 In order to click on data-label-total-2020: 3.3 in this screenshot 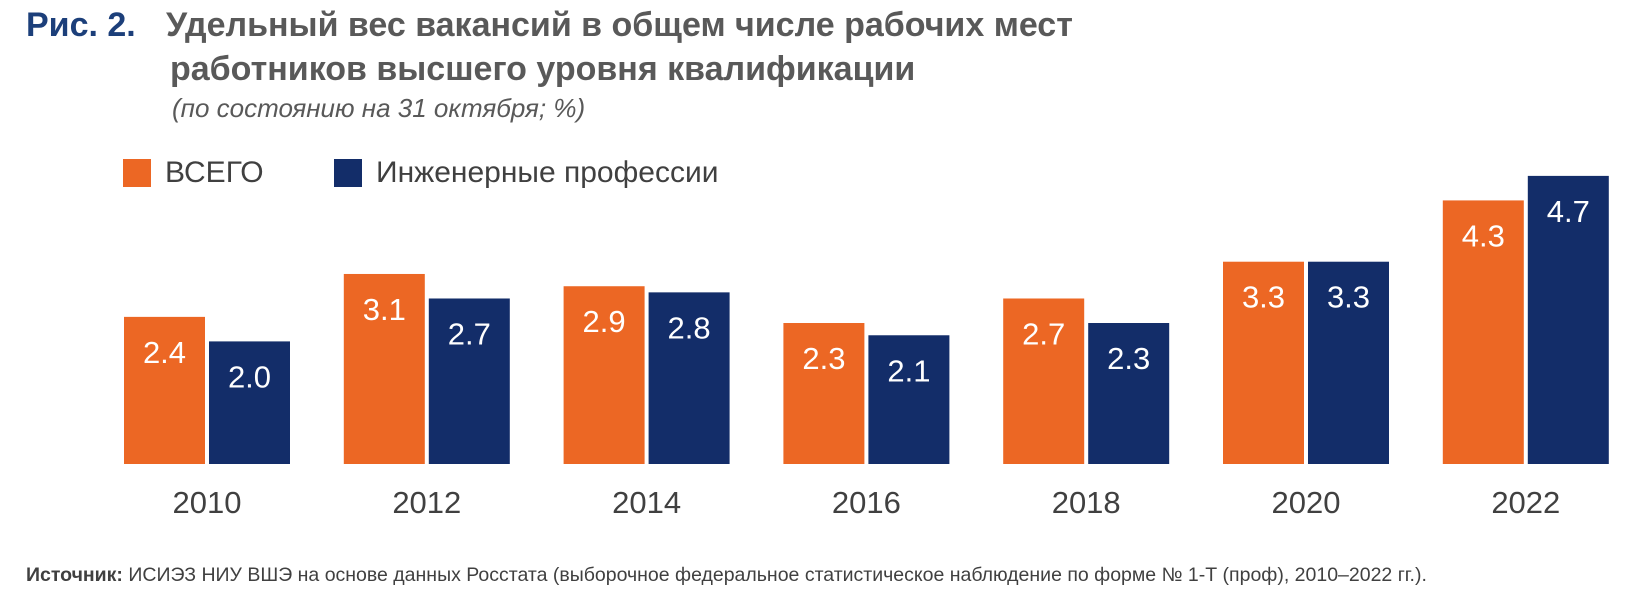, I will do `click(1263, 297)`.